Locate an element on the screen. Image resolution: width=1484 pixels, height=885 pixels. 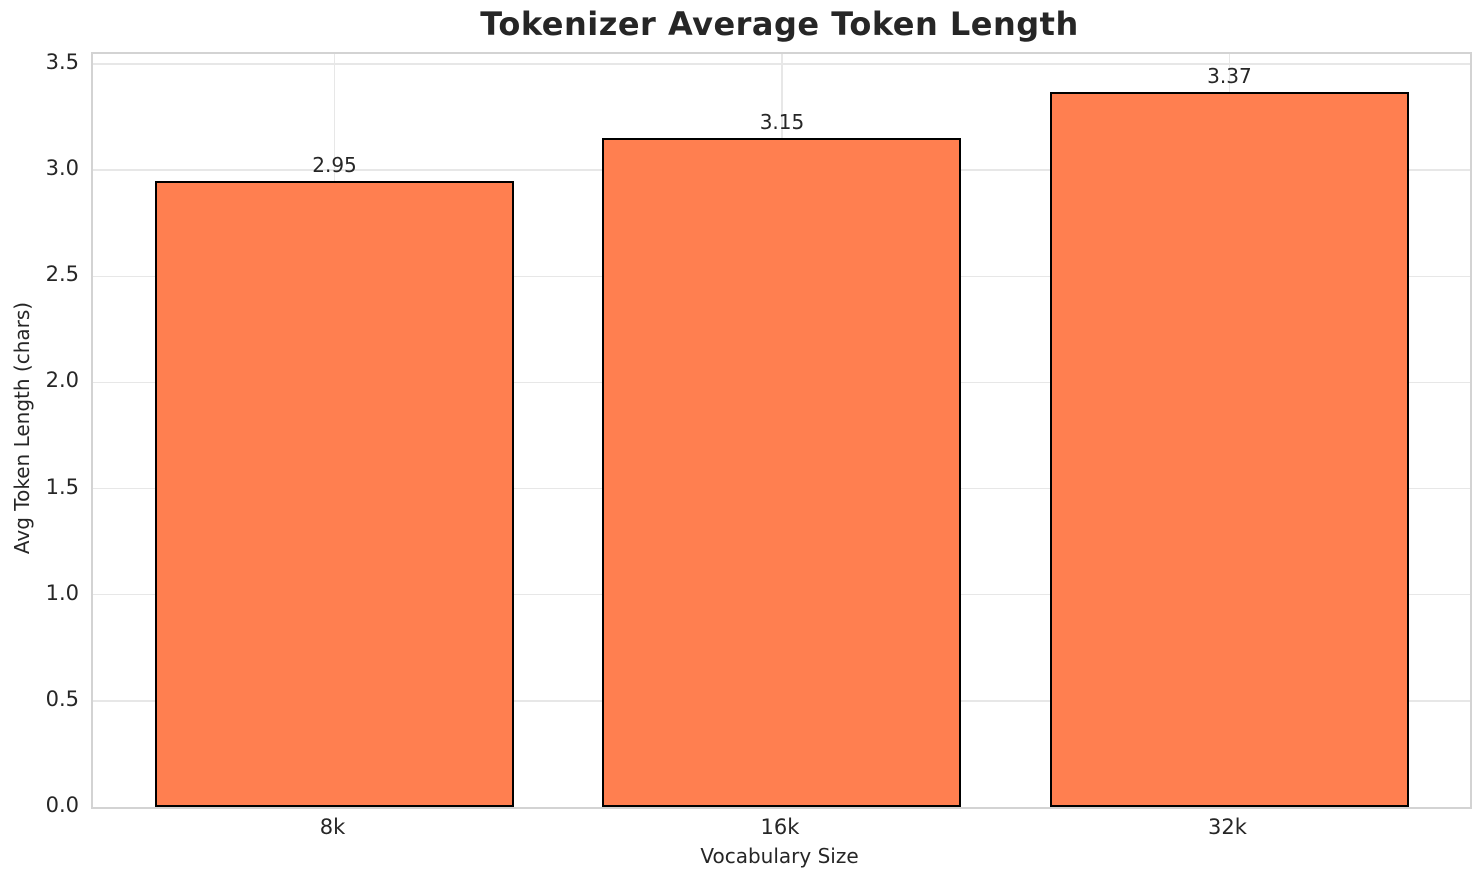
bar-value-label: 2.95 is located at coordinates (334, 164).